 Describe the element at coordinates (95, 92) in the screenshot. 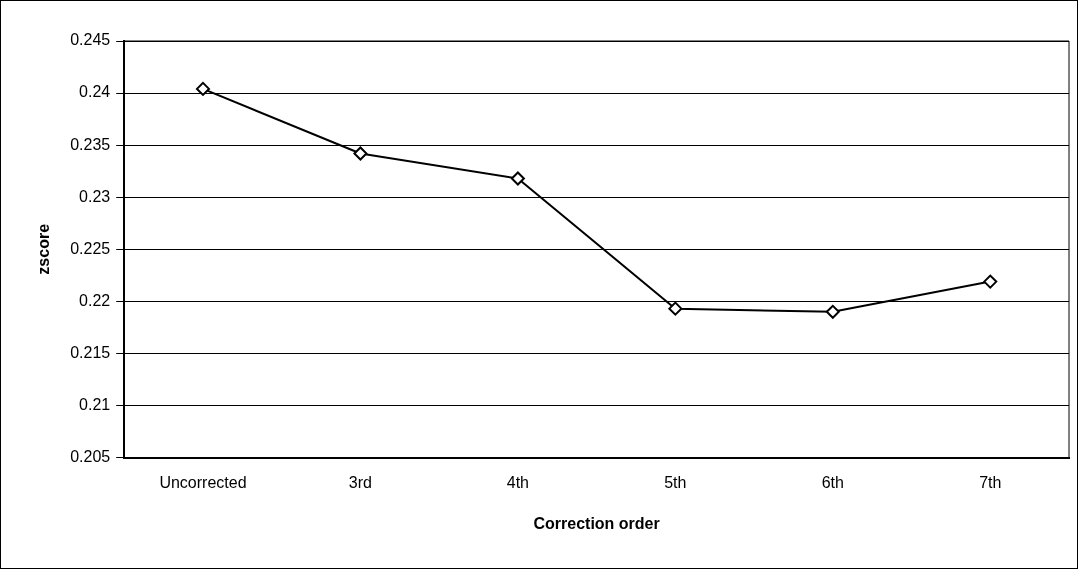

I see `y-tick-label: 0.24` at that location.